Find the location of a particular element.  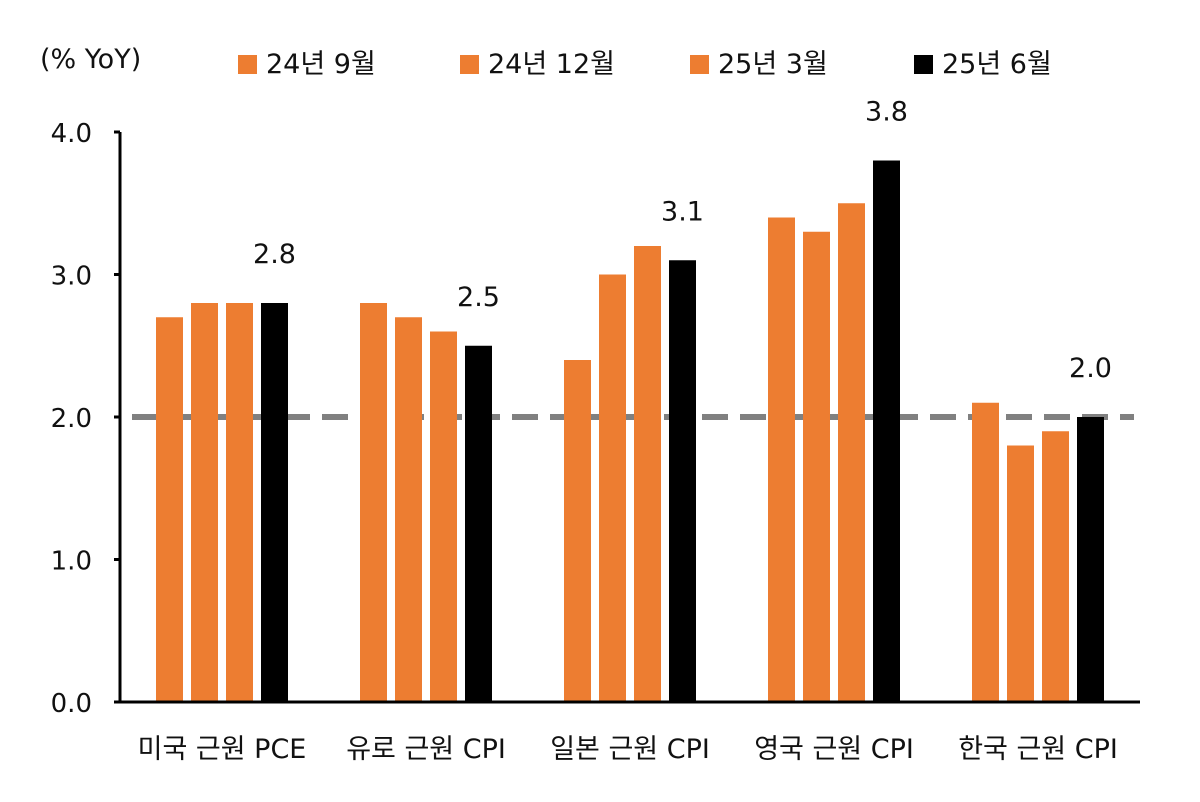

category-label: 일본 근원 CPI is located at coordinates (630, 749).